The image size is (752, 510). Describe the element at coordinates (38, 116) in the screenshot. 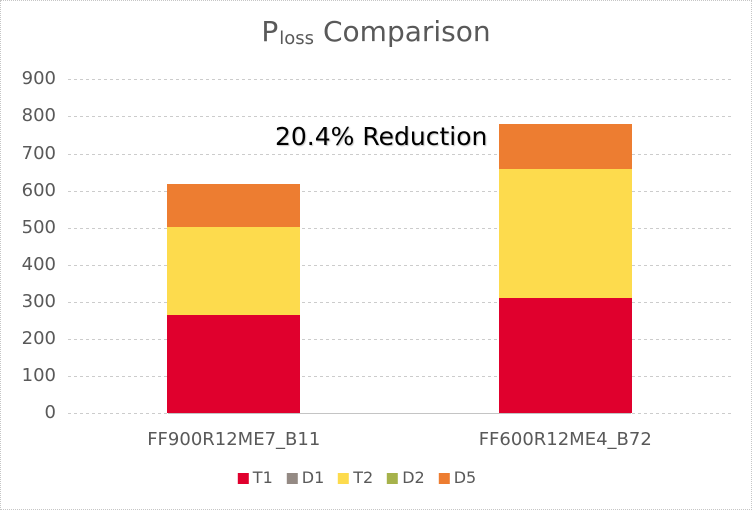

I see `y-tick-label: 800` at that location.